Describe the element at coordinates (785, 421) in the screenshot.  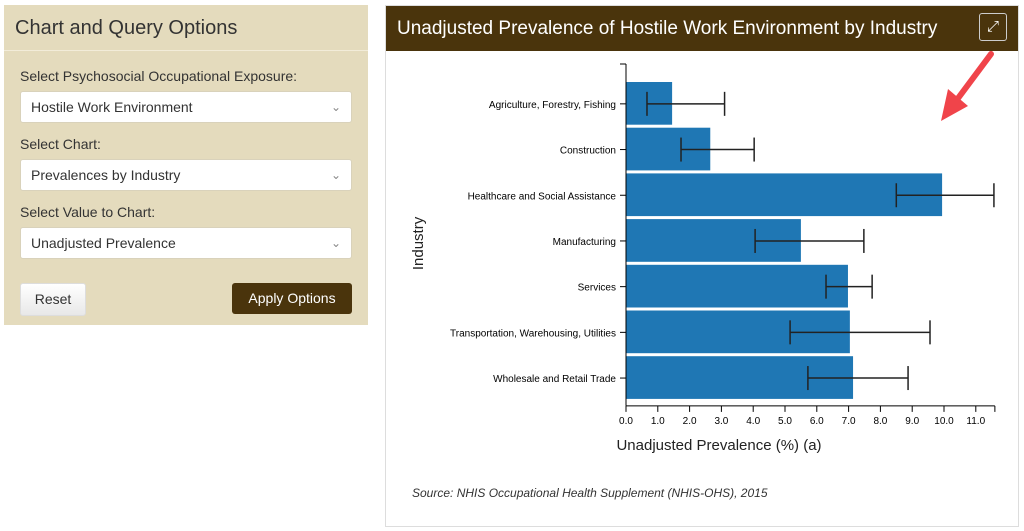
I see `x-tick-label: 5.0` at that location.